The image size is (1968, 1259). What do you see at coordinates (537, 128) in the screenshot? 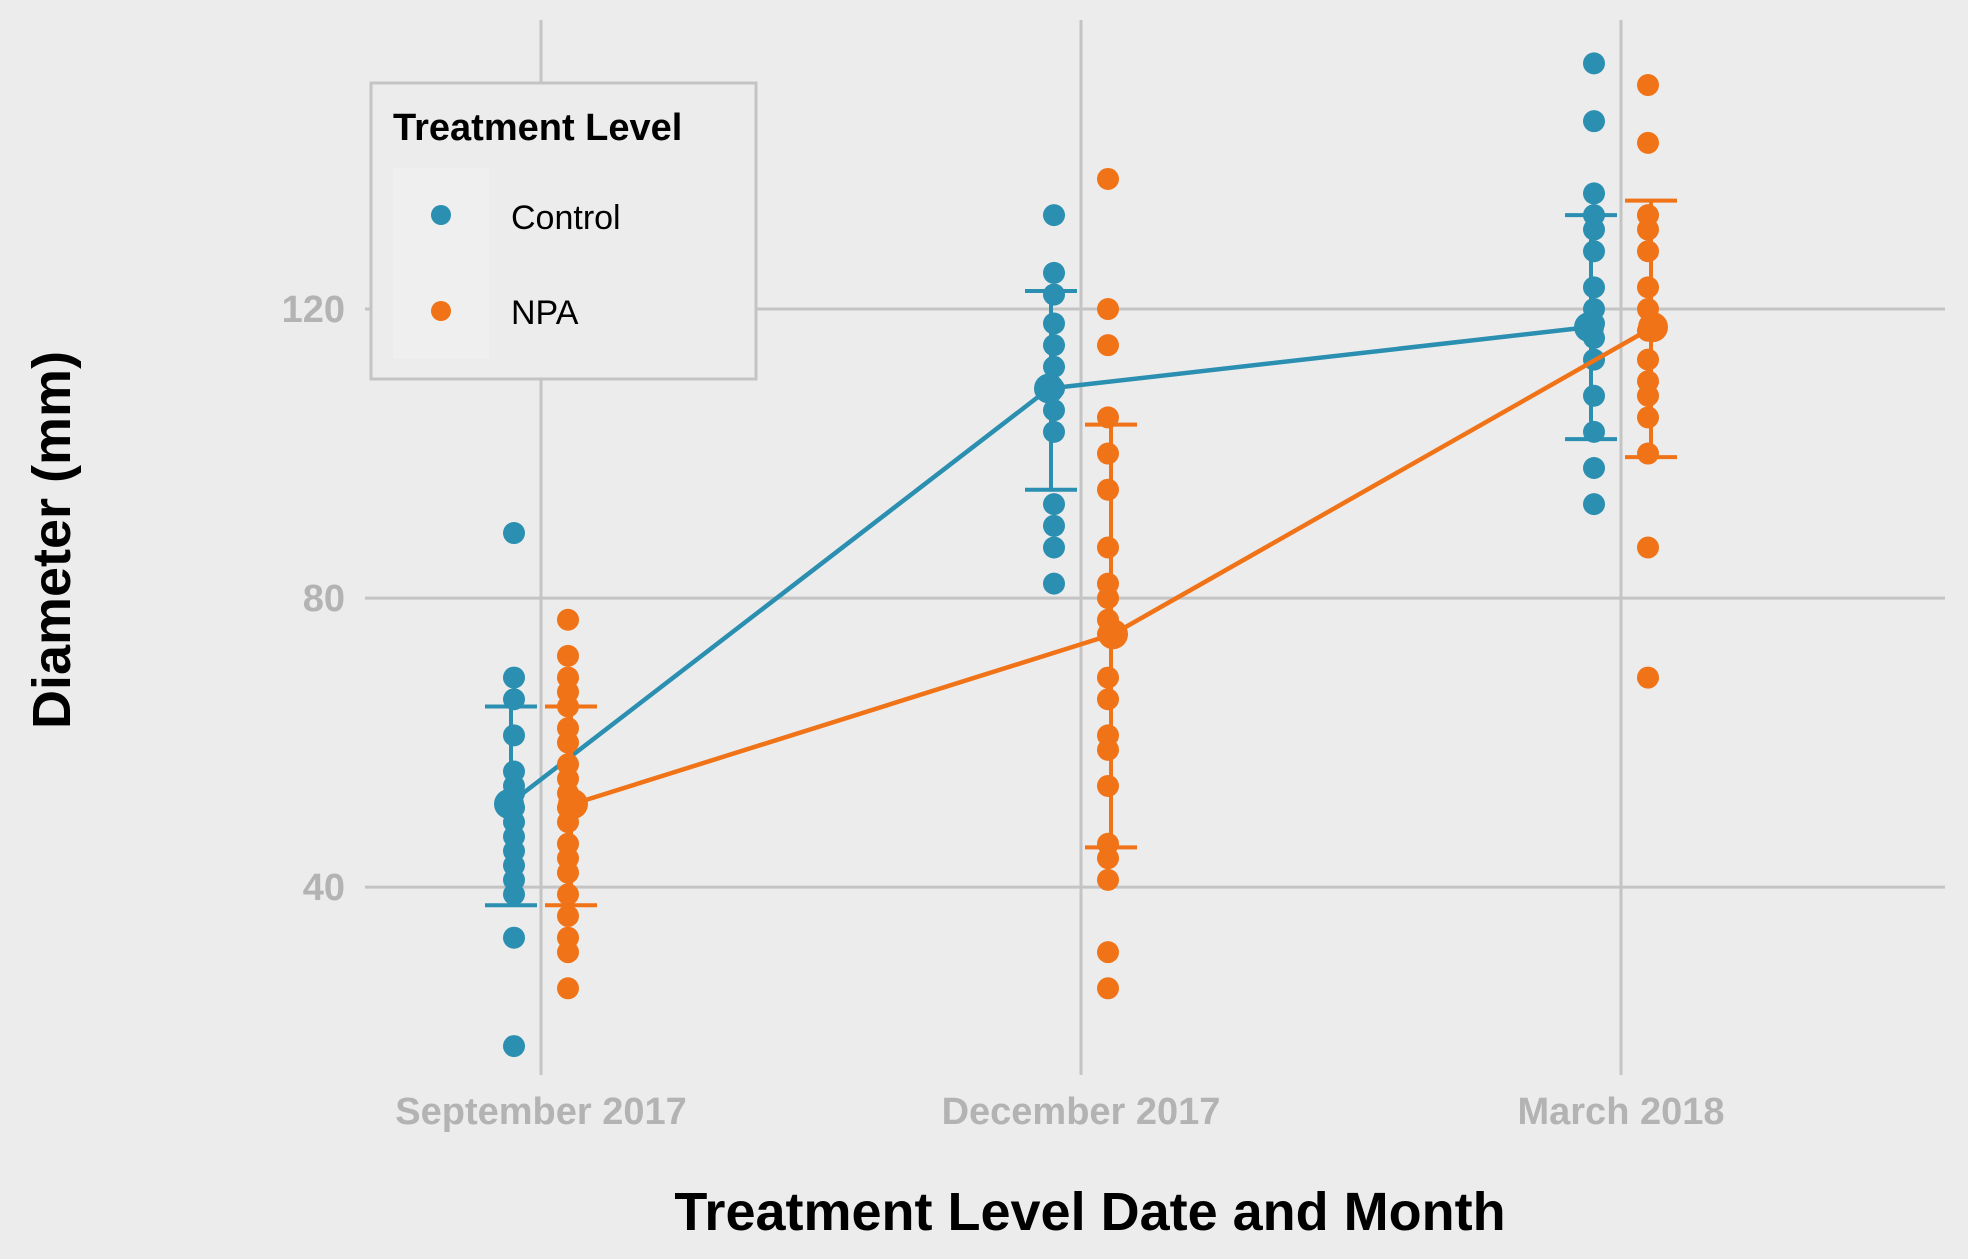
I see `legend-title: Treatment Level` at bounding box center [537, 128].